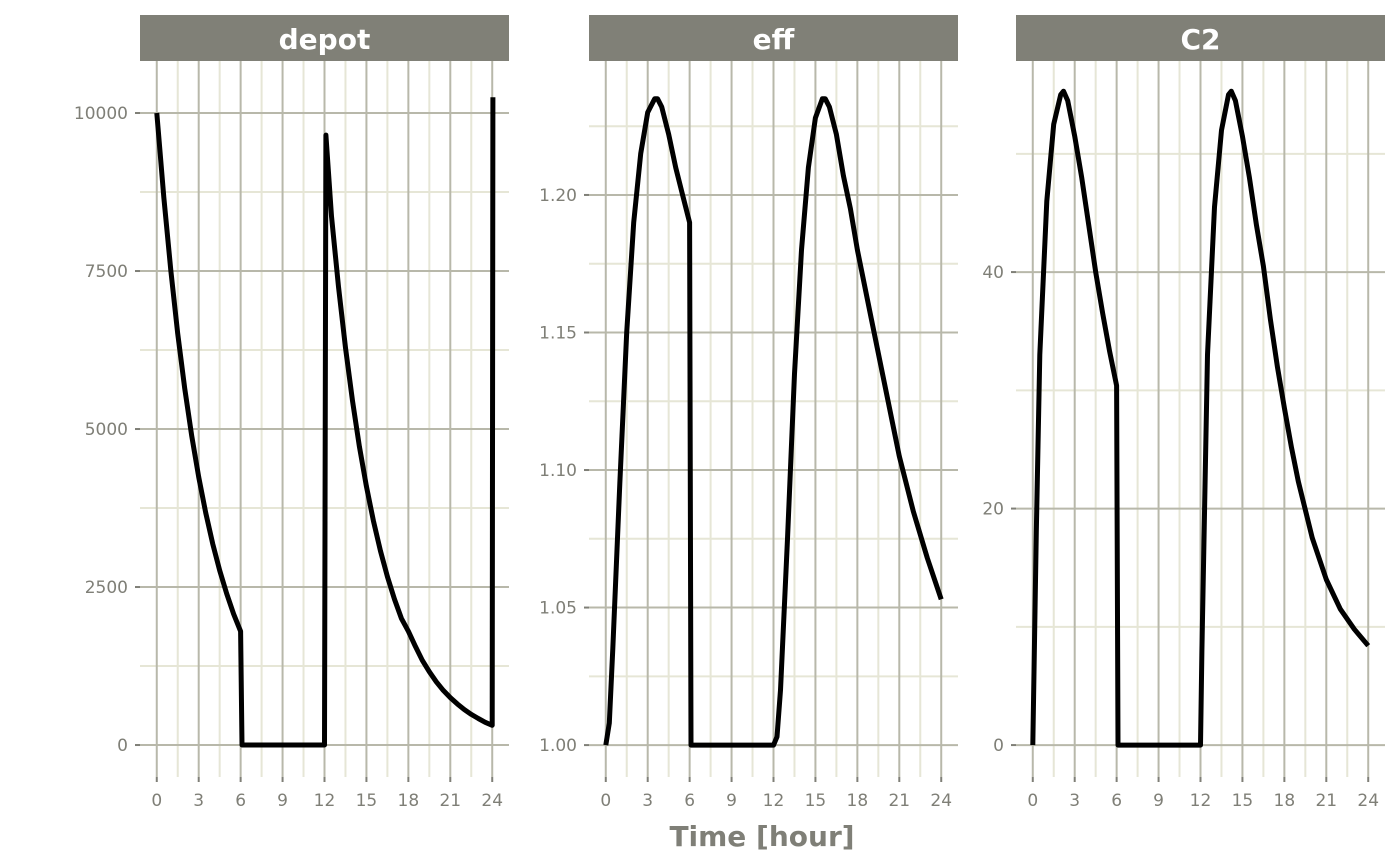  What do you see at coordinates (993, 273) in the screenshot?
I see `y-tick-label: 40` at bounding box center [993, 273].